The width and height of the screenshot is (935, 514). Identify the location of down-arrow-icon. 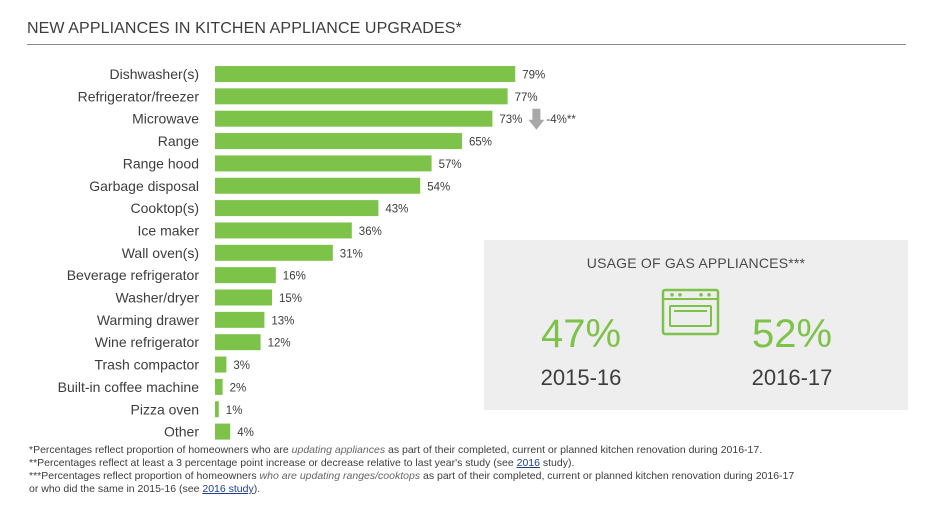
(536, 119).